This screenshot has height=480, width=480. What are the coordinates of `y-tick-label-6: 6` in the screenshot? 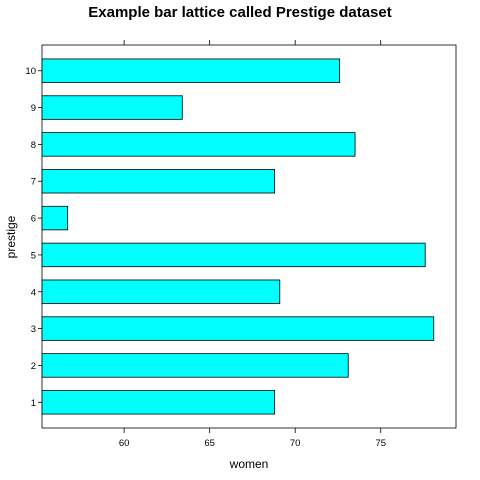 It's located at (33, 219).